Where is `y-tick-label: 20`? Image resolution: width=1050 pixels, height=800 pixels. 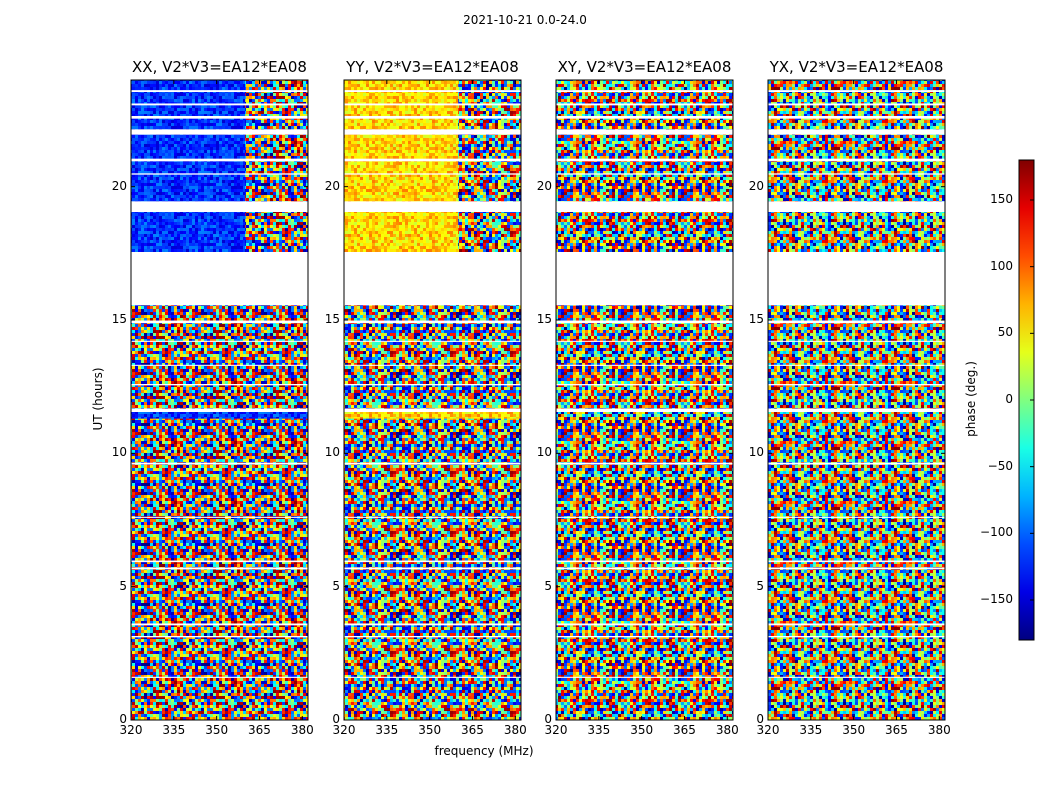
y-tick-label: 20 is located at coordinates (756, 185).